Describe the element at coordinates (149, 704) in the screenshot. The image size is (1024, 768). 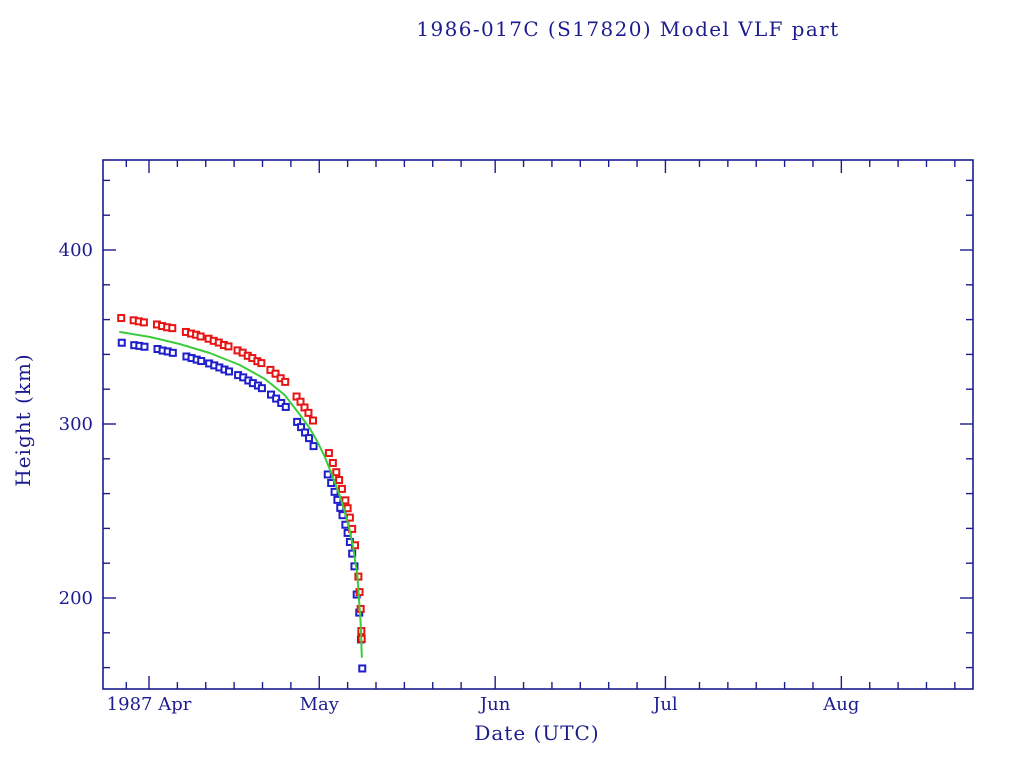
I see `x-tick-label: 1987 Apr` at that location.